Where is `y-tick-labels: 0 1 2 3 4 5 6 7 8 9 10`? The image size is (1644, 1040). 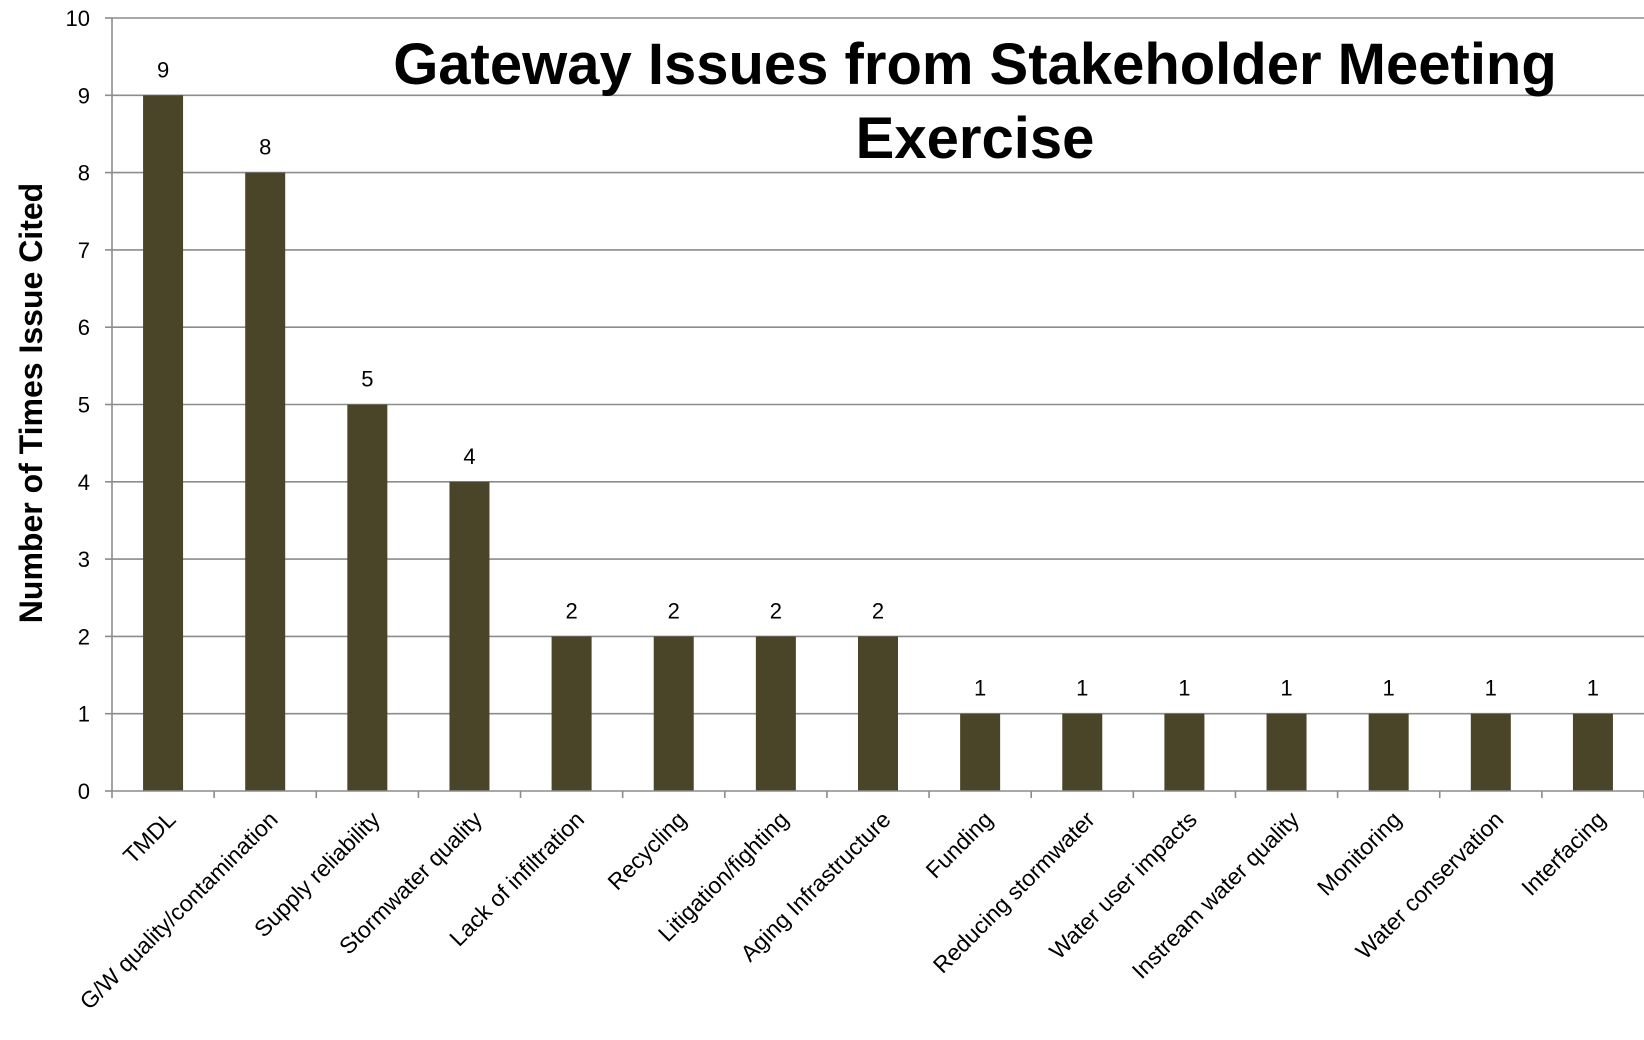
y-tick-labels: 0 1 2 3 4 5 6 7 8 9 10 is located at coordinates (78, 405).